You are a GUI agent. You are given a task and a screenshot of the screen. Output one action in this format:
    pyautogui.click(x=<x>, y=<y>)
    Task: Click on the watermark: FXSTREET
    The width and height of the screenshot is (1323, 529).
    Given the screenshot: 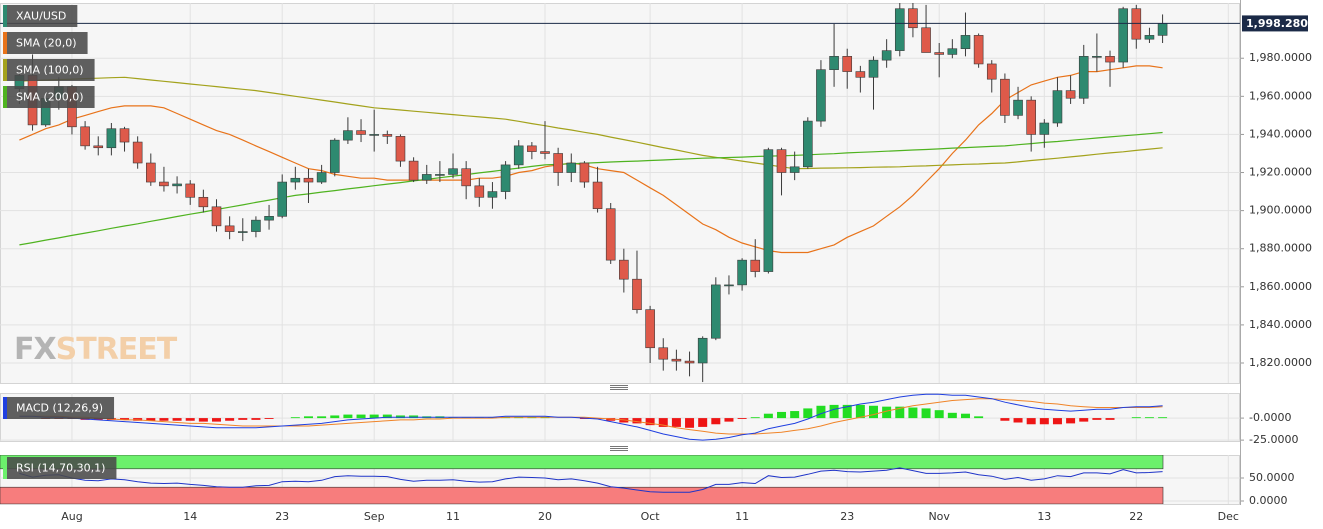 What is the action you would take?
    pyautogui.click(x=96, y=349)
    